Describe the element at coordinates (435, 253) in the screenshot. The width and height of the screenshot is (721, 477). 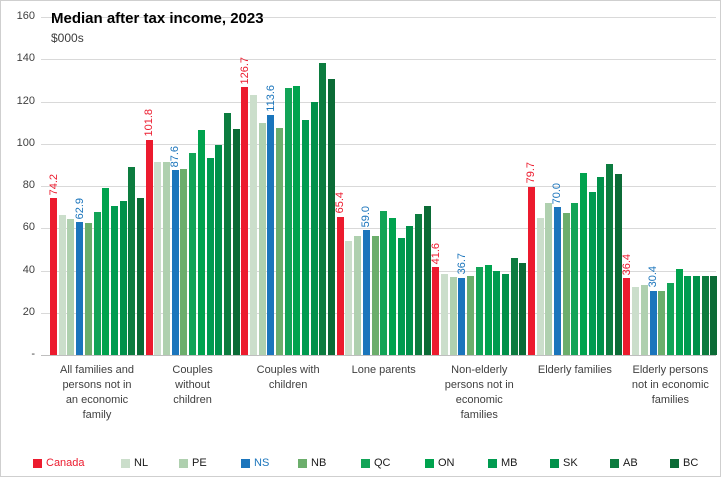
I see `bar-value-label-text: 41.6` at that location.